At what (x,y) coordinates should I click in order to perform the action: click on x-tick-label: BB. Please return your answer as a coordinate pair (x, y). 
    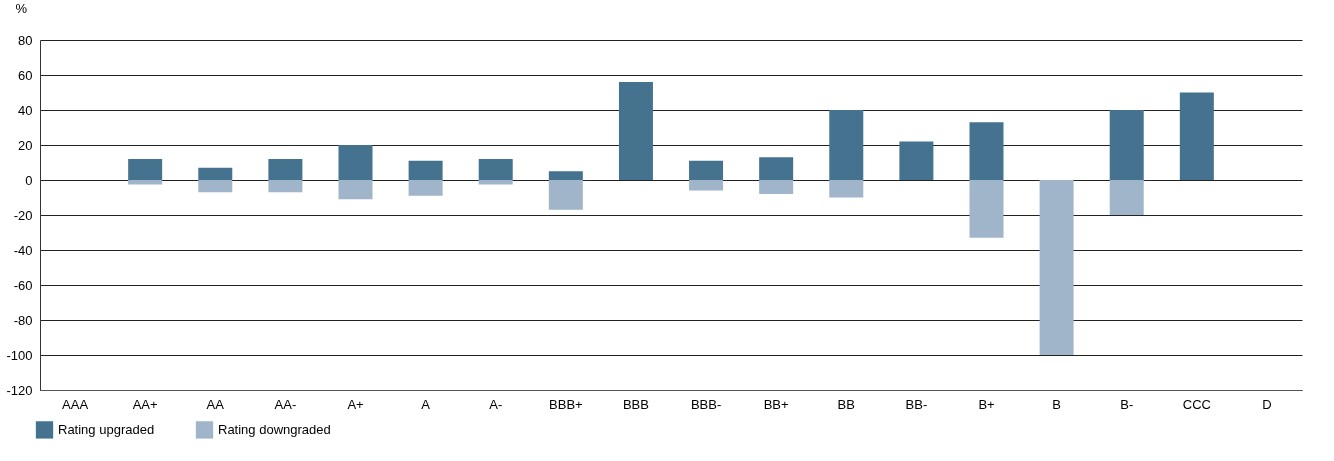
    Looking at the image, I should click on (846, 404).